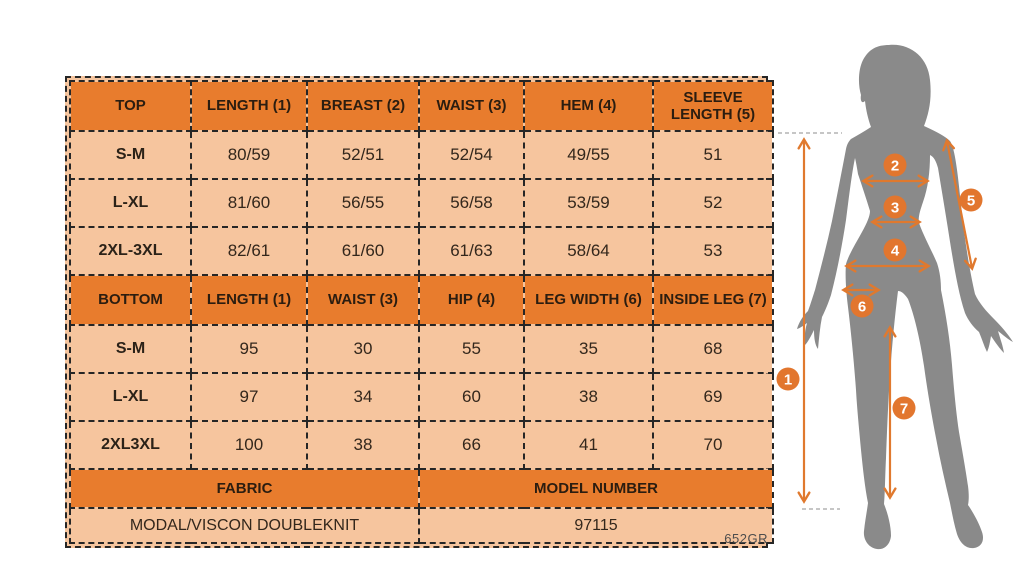  I want to click on value-cell: 52/54, so click(471, 155).